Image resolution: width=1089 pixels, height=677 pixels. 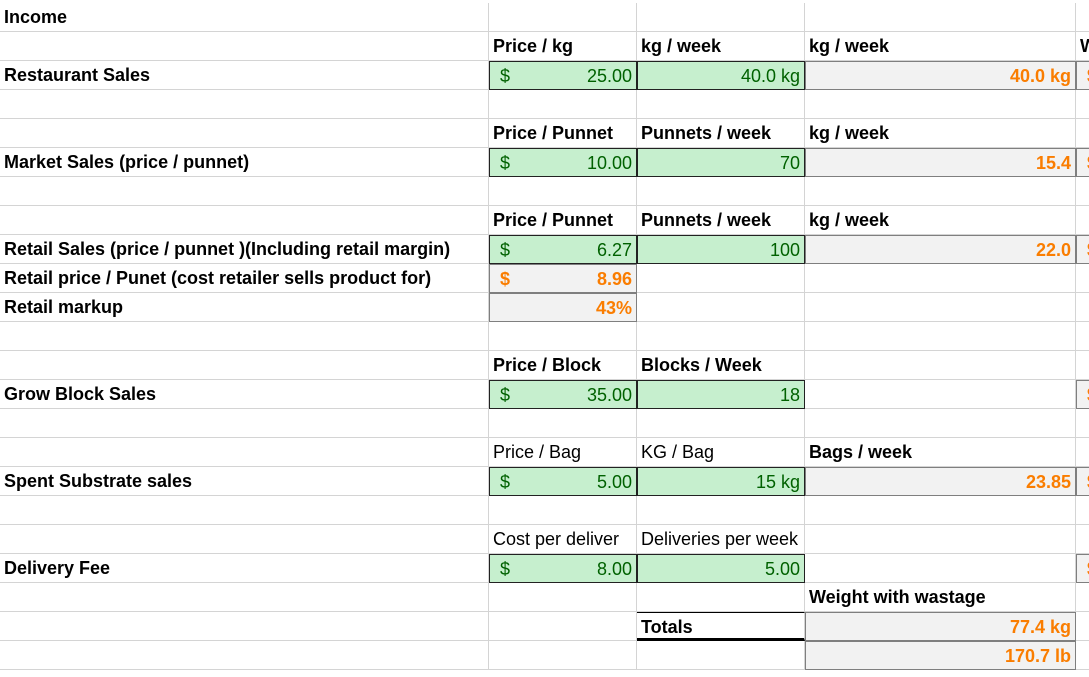 What do you see at coordinates (721, 423) in the screenshot?
I see `cell-c15` at bounding box center [721, 423].